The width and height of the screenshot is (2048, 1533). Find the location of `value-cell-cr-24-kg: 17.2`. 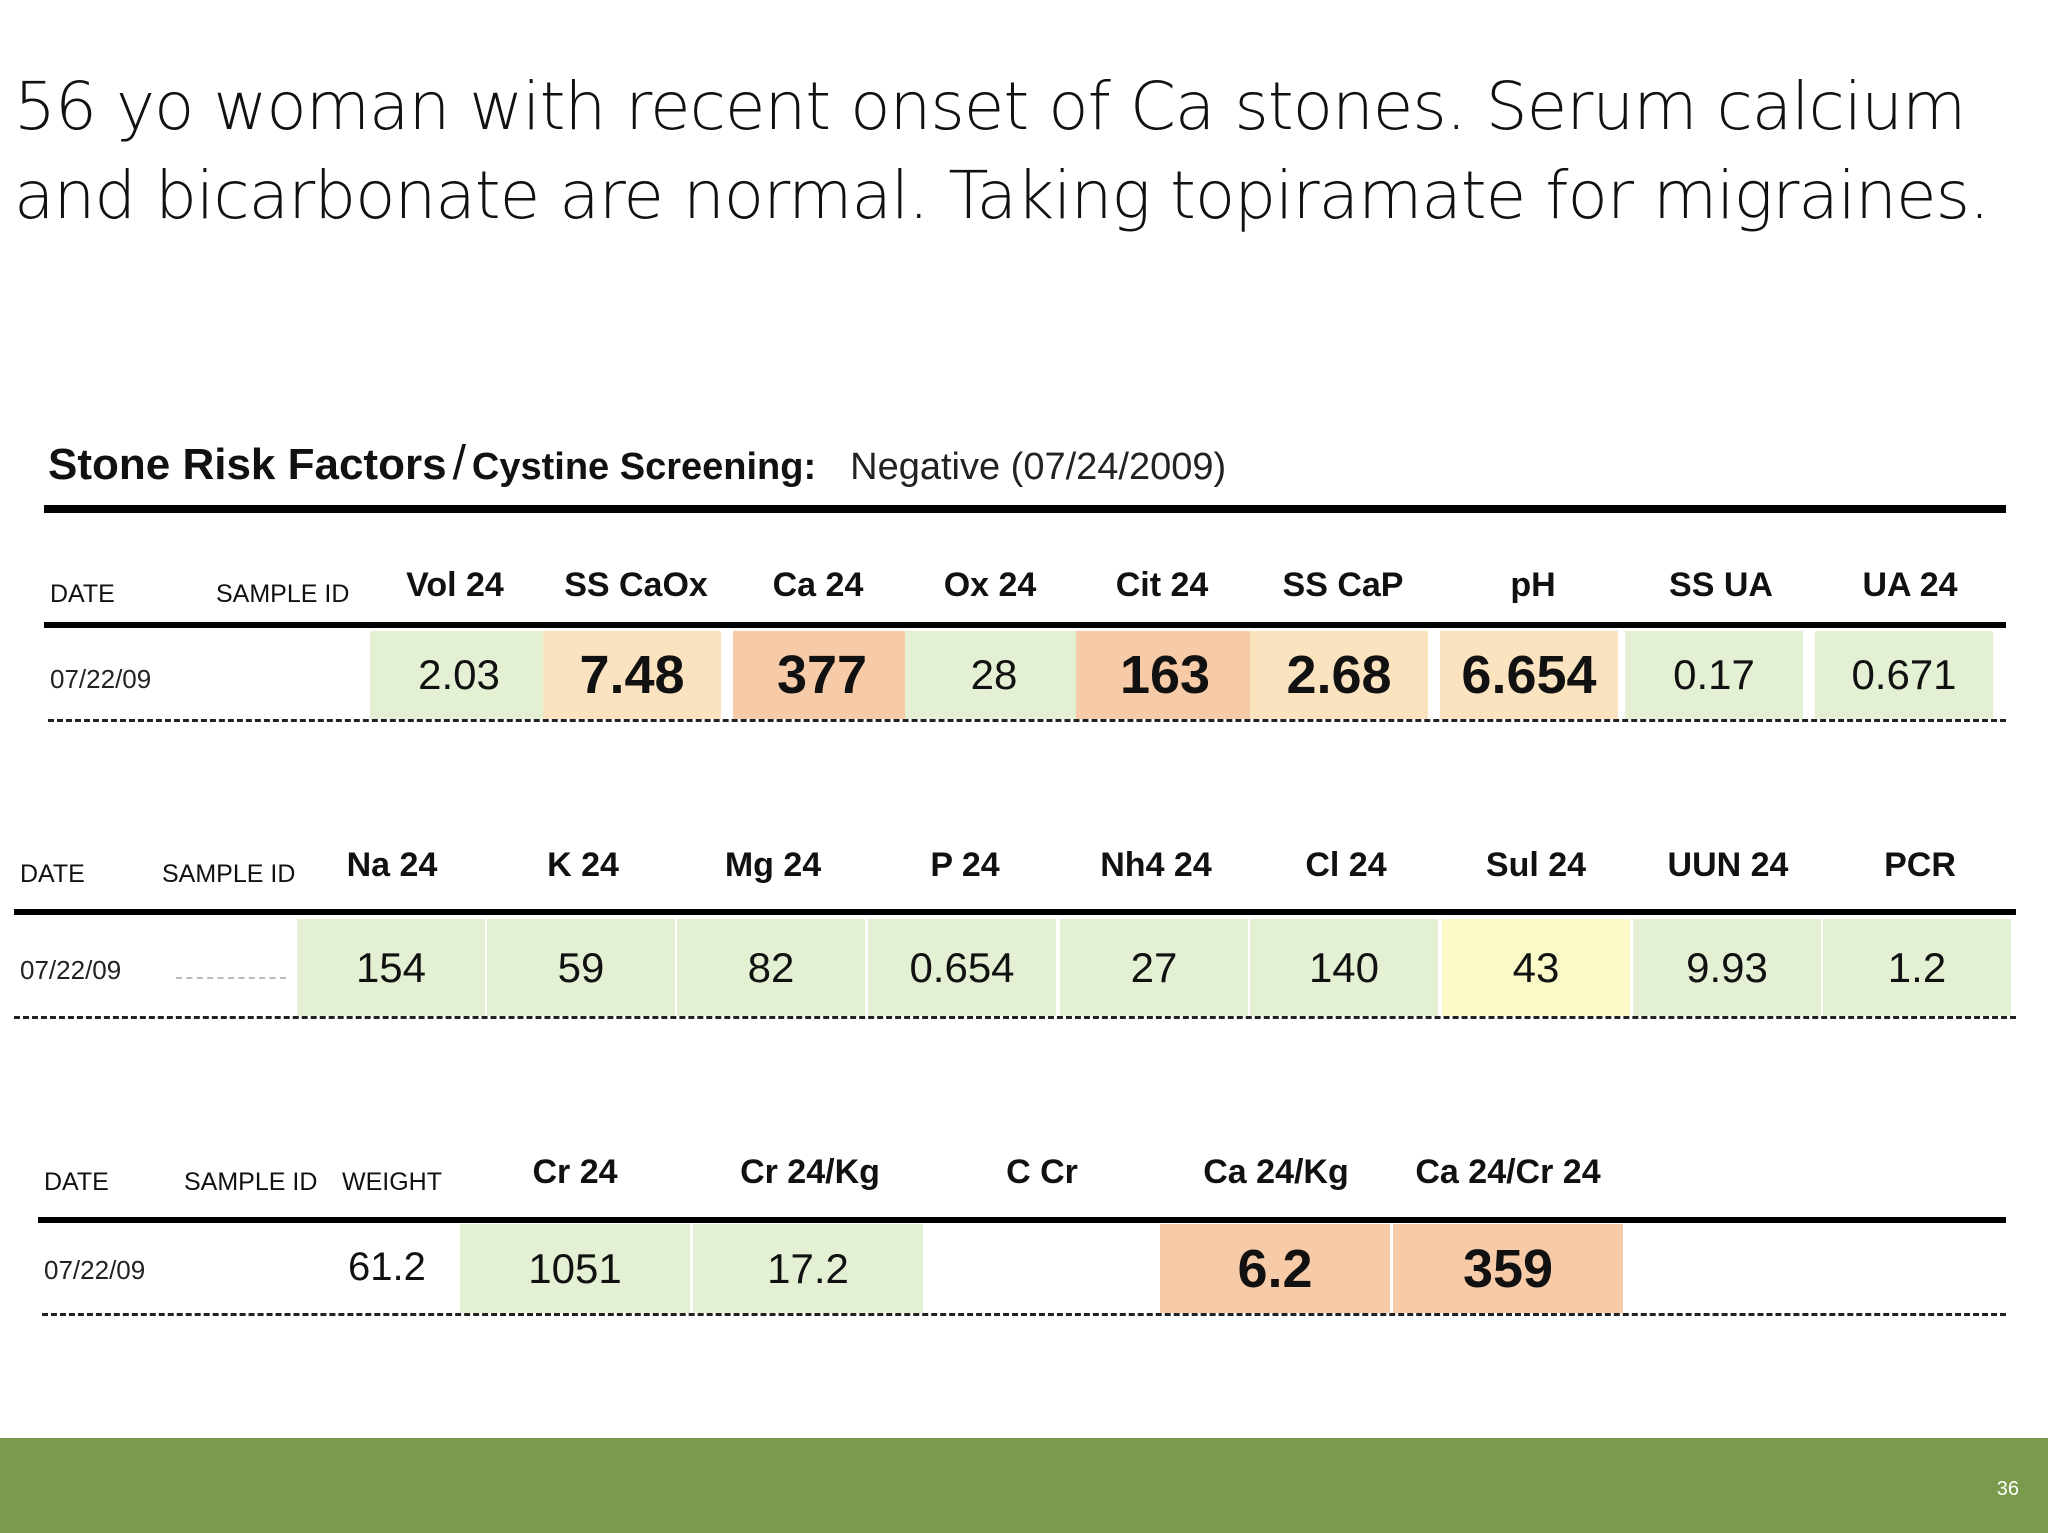

value-cell-cr-24-kg: 17.2 is located at coordinates (808, 1268).